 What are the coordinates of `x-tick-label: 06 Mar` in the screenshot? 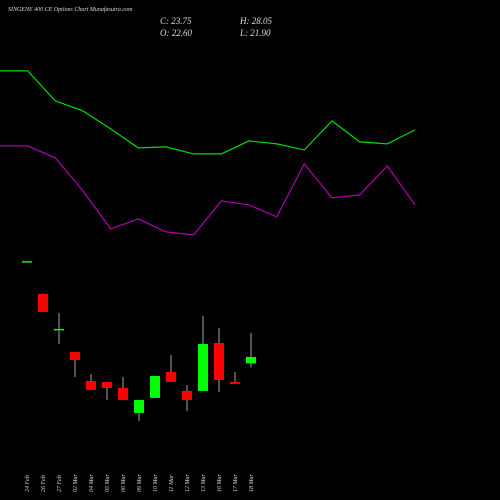 It's located at (124, 483).